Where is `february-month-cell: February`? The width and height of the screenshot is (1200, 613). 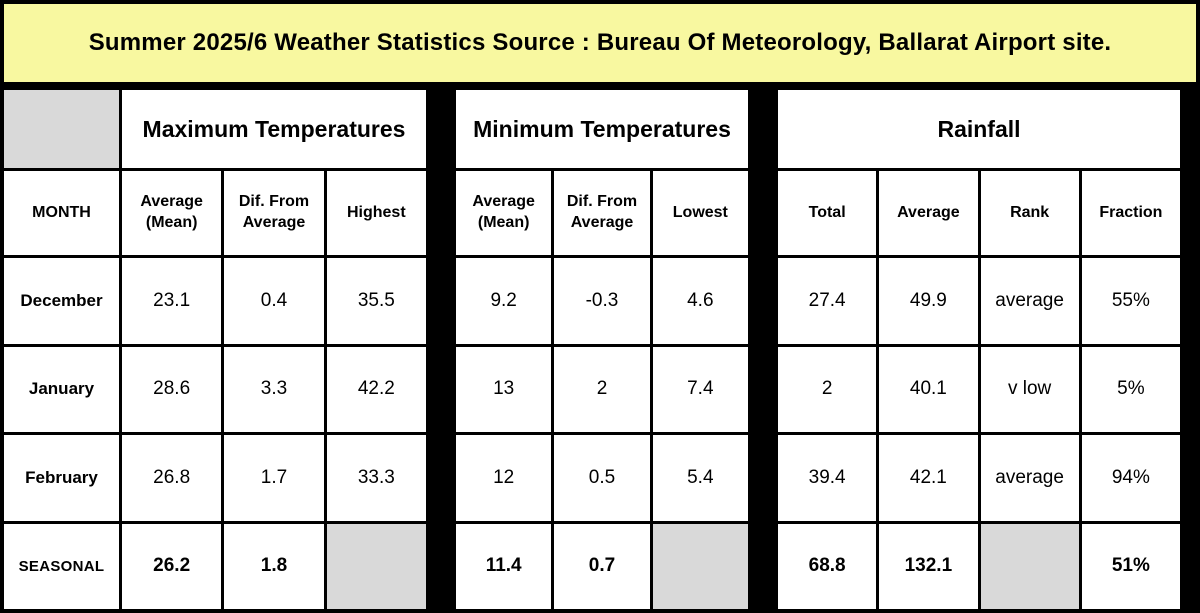 february-month-cell: February is located at coordinates (61, 478).